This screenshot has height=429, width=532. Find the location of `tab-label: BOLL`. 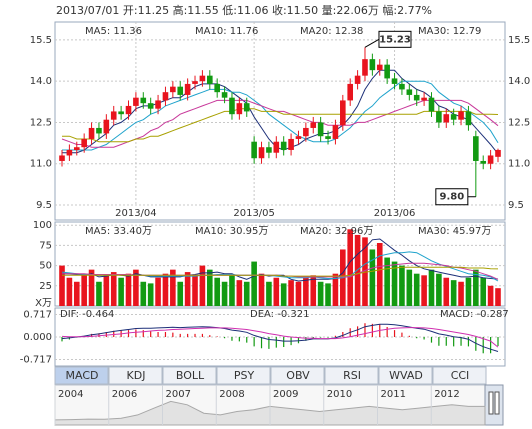

tab-label: BOLL is located at coordinates (190, 375).